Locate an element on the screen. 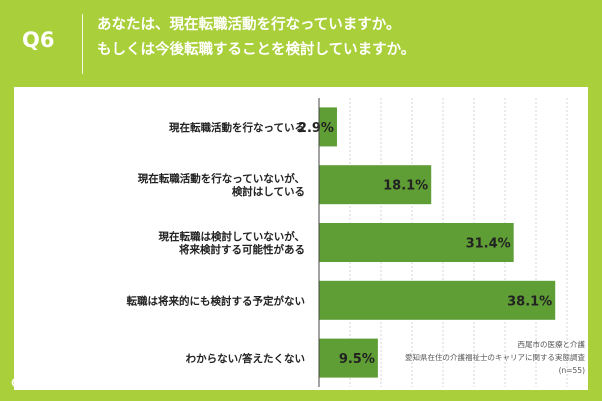  source-note: 西尾市の医療と介護 is located at coordinates (552, 344).